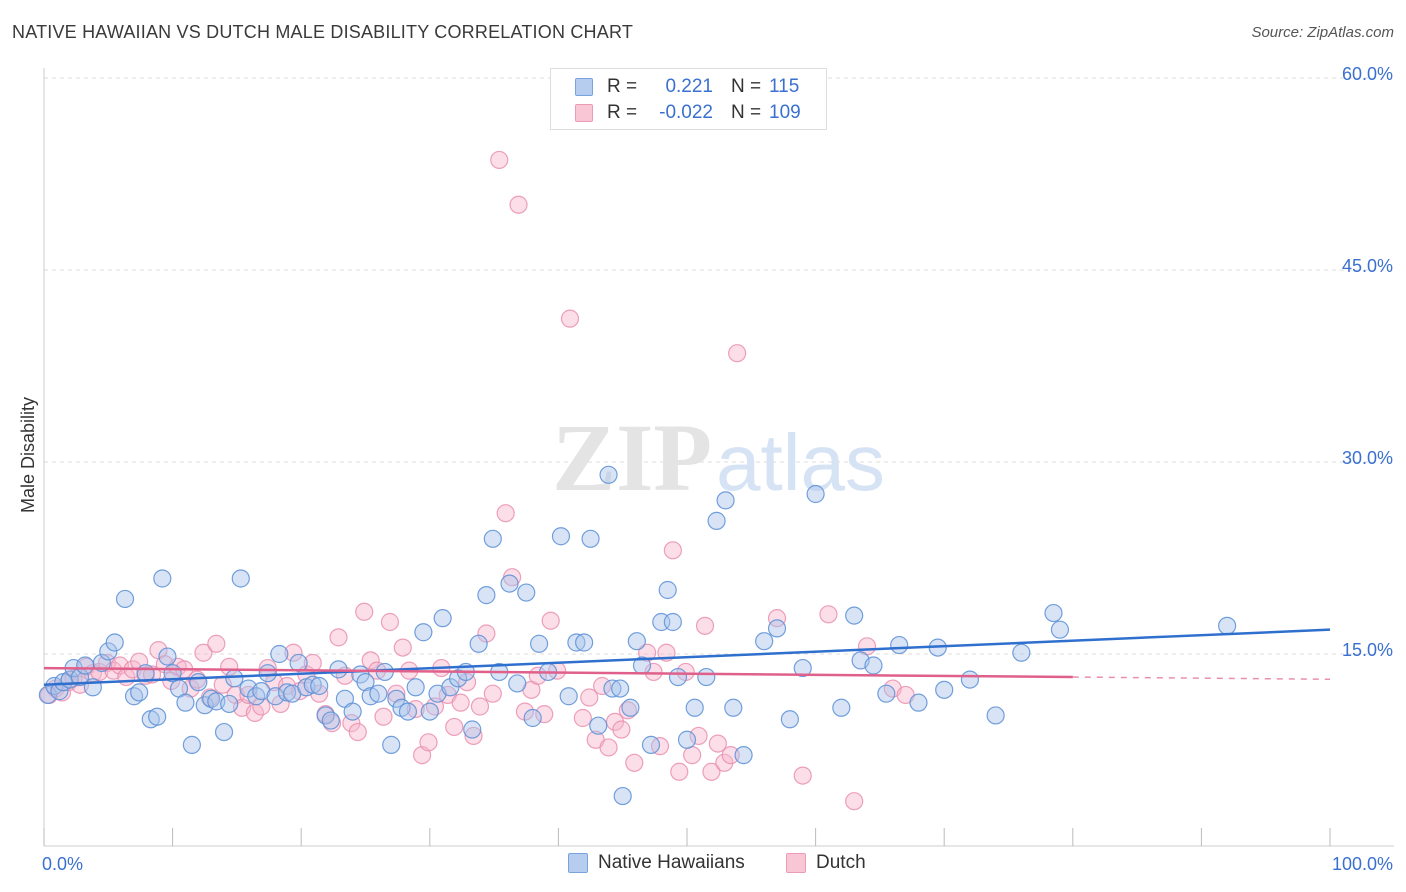 Image resolution: width=1406 pixels, height=892 pixels. What do you see at coordinates (62, 864) in the screenshot?
I see `x-tick-label-min: 0.0%` at bounding box center [62, 864].